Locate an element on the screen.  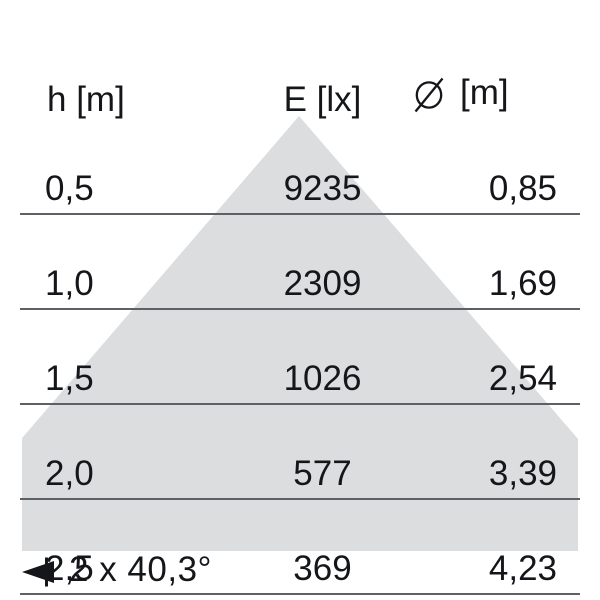
table-row: 1,5 1026 2,54 is located at coordinates (300, 357).